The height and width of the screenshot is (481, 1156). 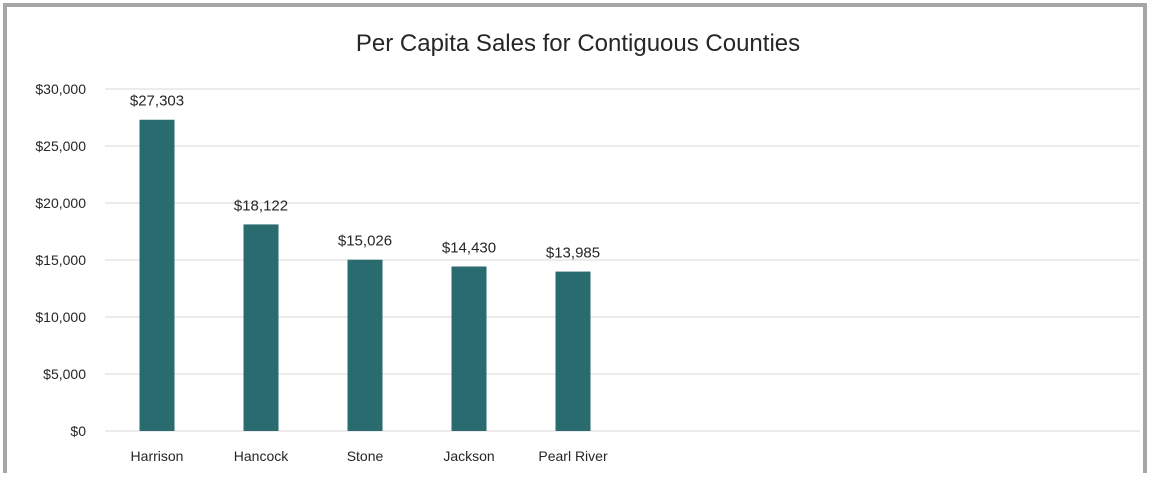 I want to click on y-tick-label: $10,000, so click(x=60, y=317).